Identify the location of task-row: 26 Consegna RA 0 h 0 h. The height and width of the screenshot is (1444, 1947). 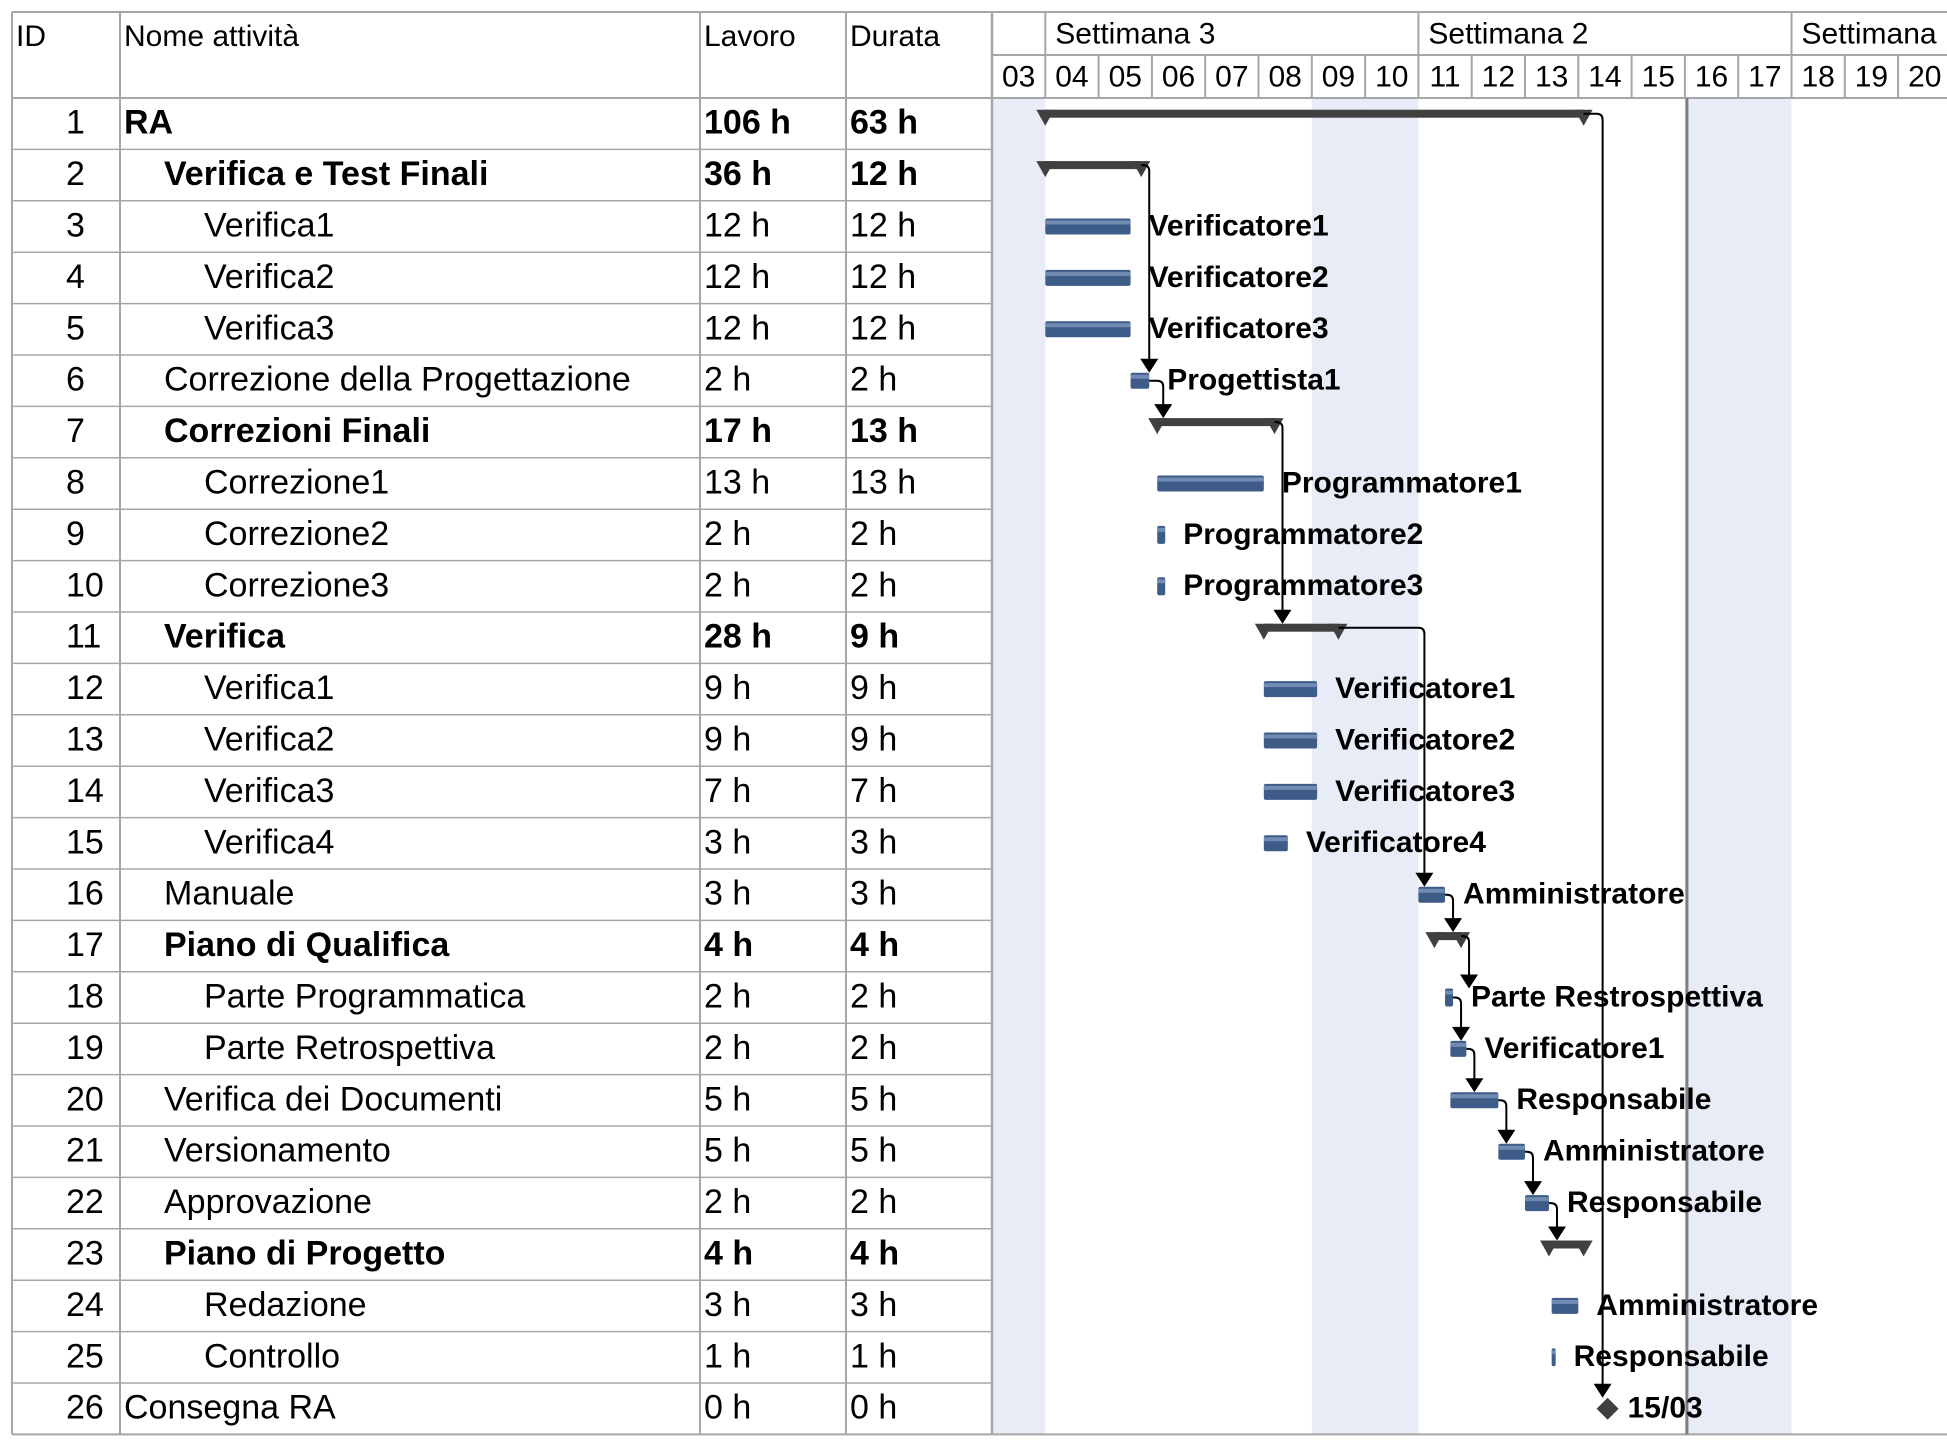
(481, 1408).